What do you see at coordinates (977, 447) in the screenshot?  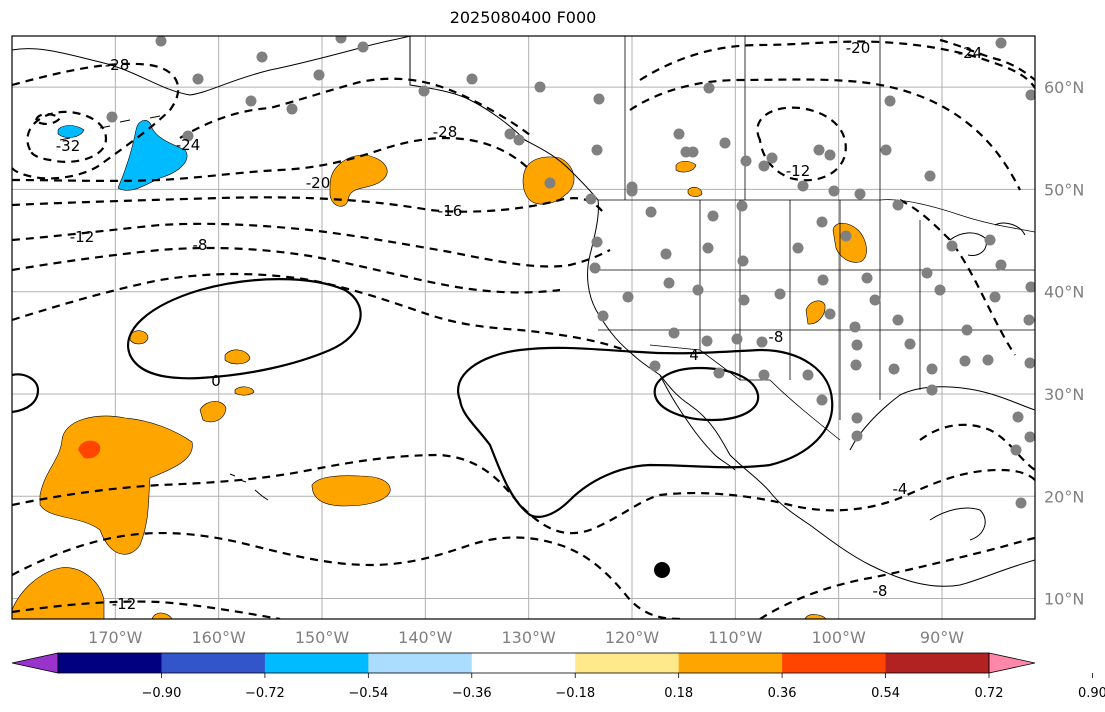 I see `contour-minus-4-east` at bounding box center [977, 447].